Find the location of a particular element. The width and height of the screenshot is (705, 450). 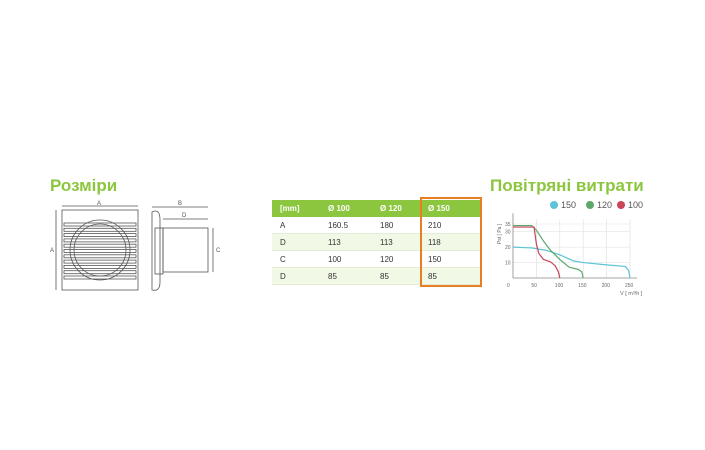

column-header: Ø 100 is located at coordinates (346, 208).